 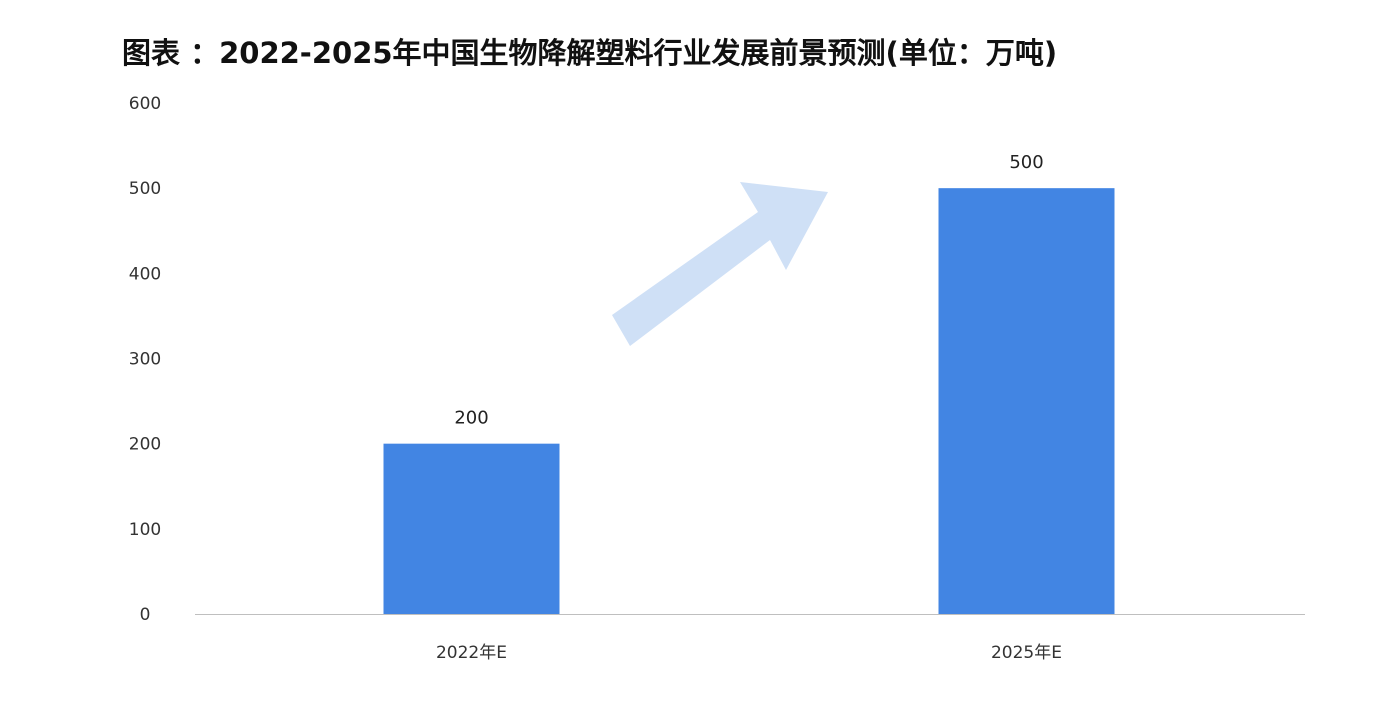 I want to click on trend-arrow, so click(x=720, y=264).